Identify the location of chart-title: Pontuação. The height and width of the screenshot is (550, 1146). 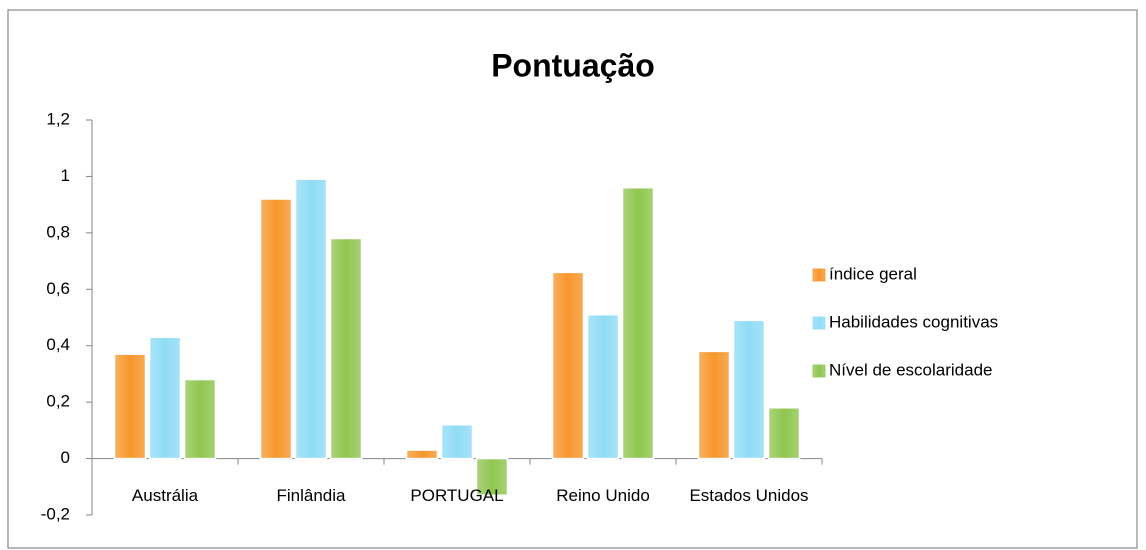
(573, 65).